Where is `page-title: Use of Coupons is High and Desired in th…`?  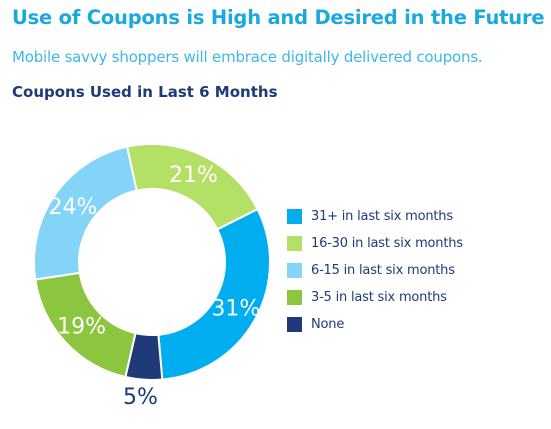
page-title: Use of Coupons is High and Desired in th… is located at coordinates (278, 17).